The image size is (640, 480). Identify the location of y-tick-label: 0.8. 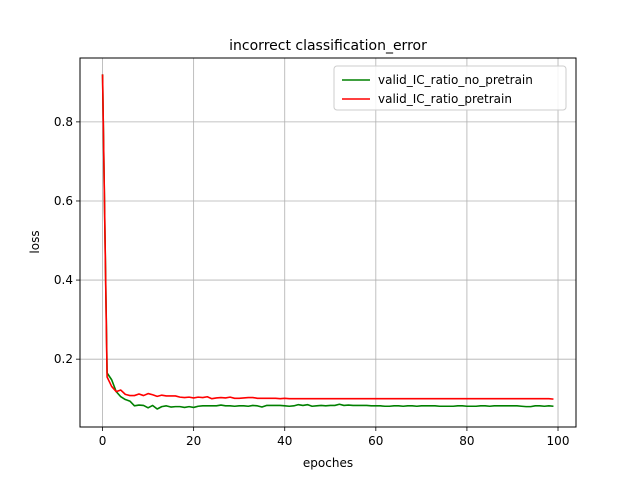
(63, 122).